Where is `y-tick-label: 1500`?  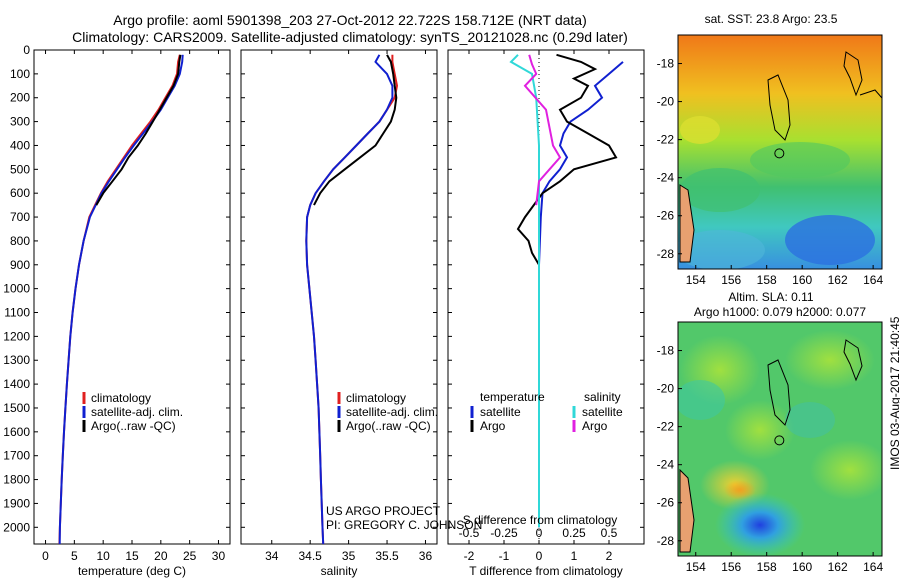 y-tick-label: 1500 is located at coordinates (16, 408).